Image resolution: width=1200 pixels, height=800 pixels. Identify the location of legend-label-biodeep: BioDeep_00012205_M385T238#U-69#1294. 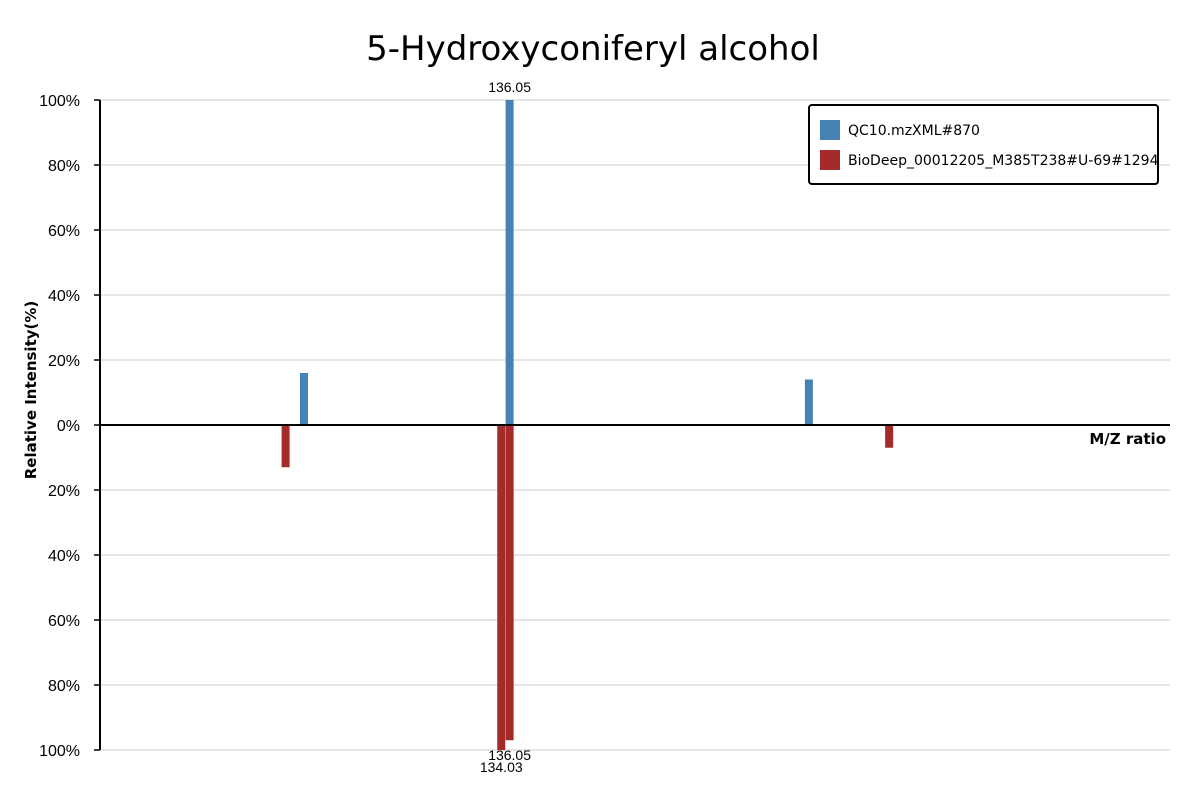
(1003, 161).